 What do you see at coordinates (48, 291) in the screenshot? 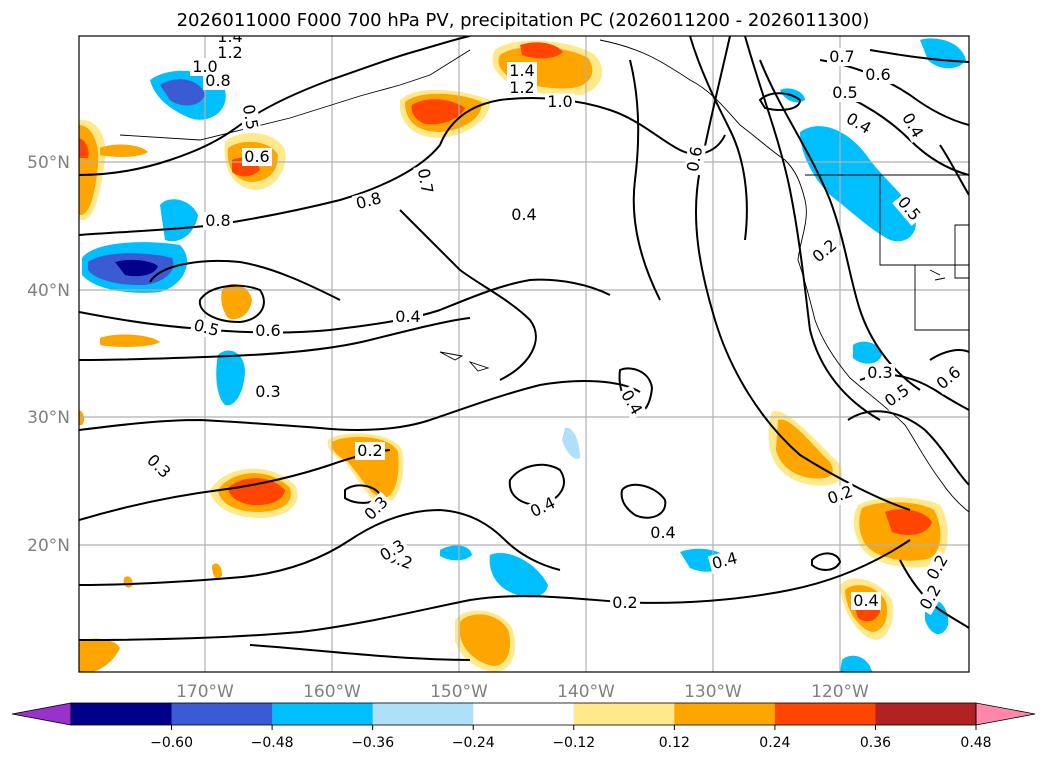
I see `lat-label: 40°N` at bounding box center [48, 291].